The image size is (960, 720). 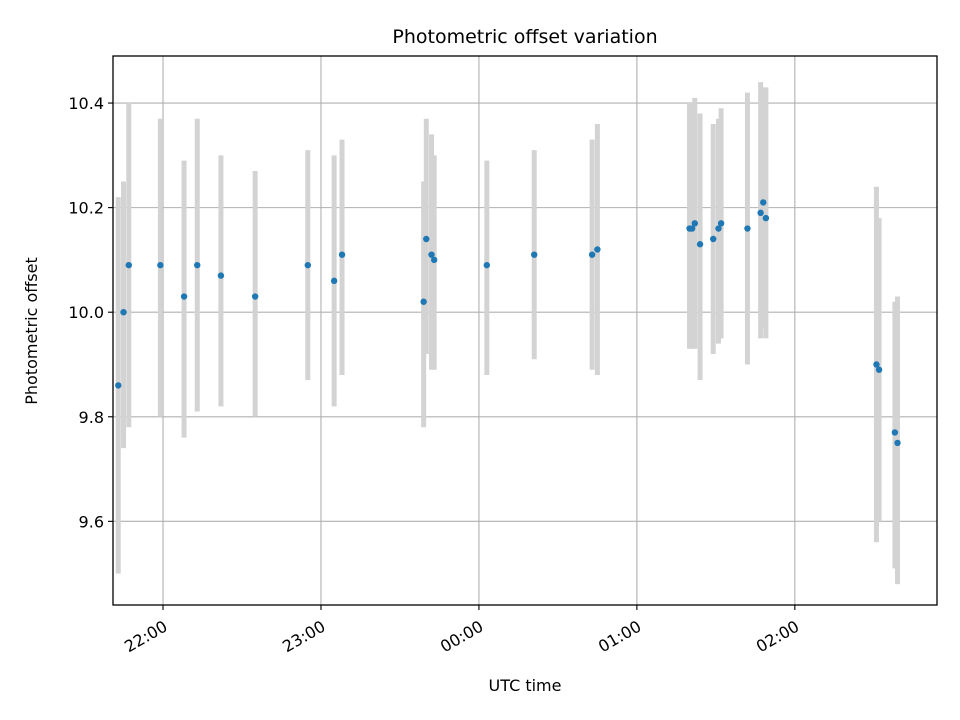 I want to click on y-axis-title: Photometric offset, so click(x=31, y=331).